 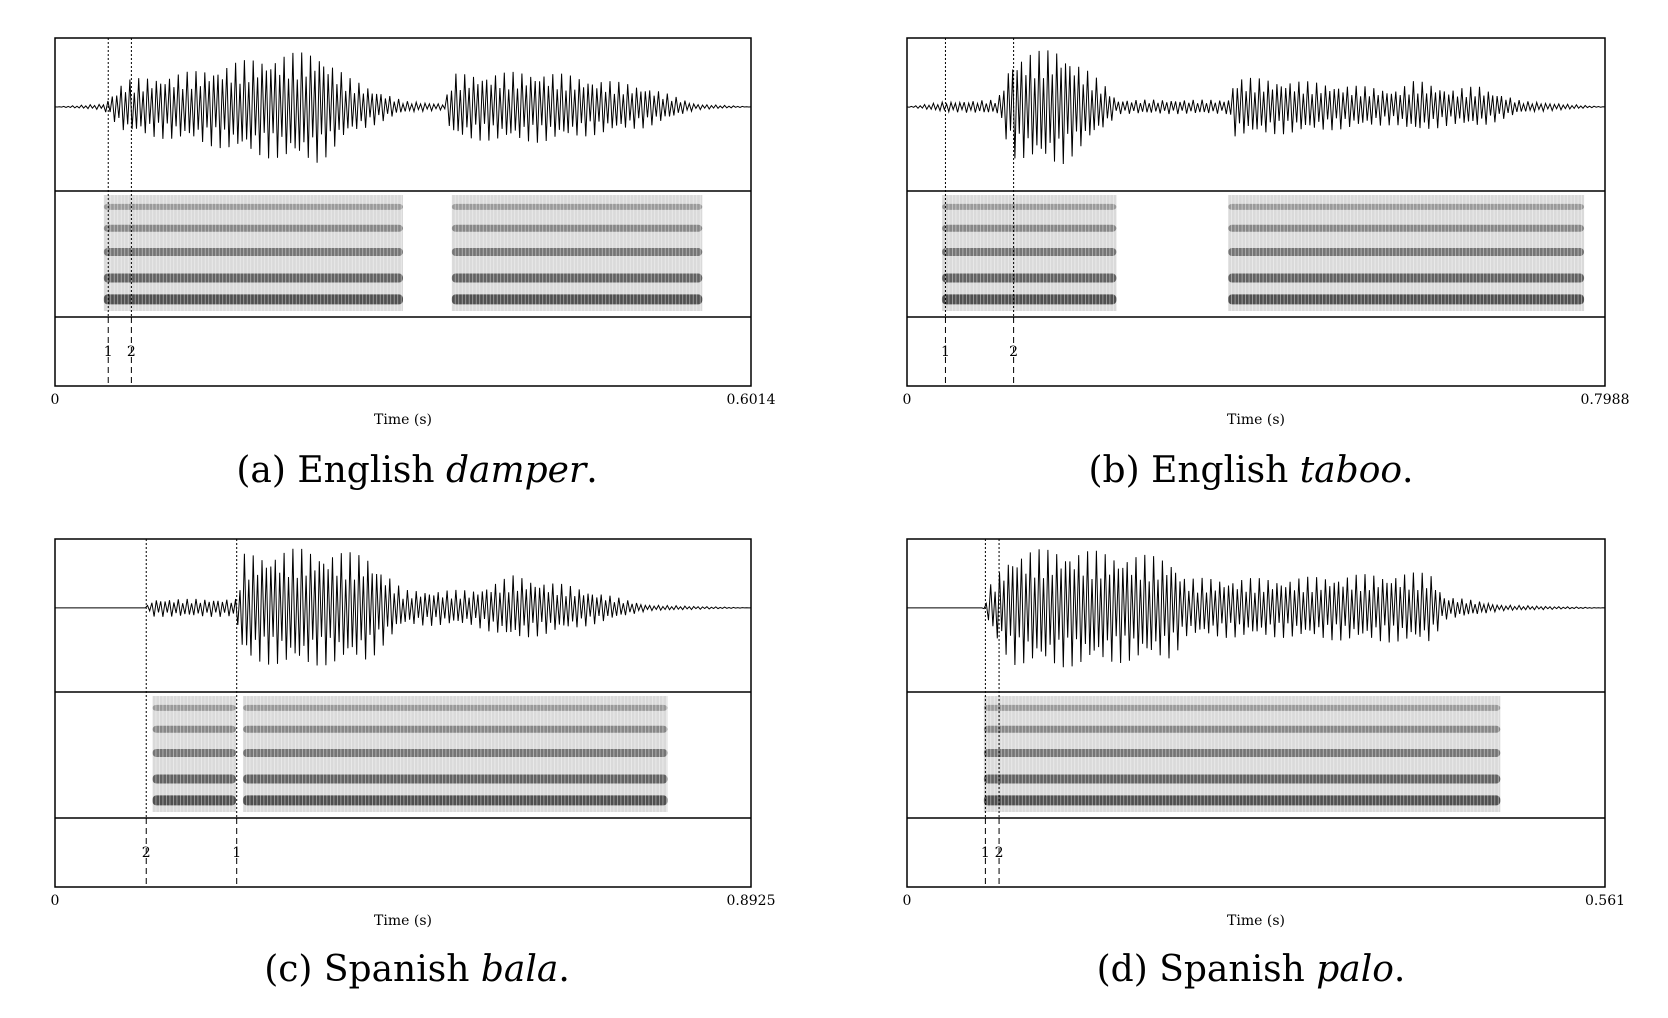 I want to click on caption-word: palo, so click(x=1355, y=969).